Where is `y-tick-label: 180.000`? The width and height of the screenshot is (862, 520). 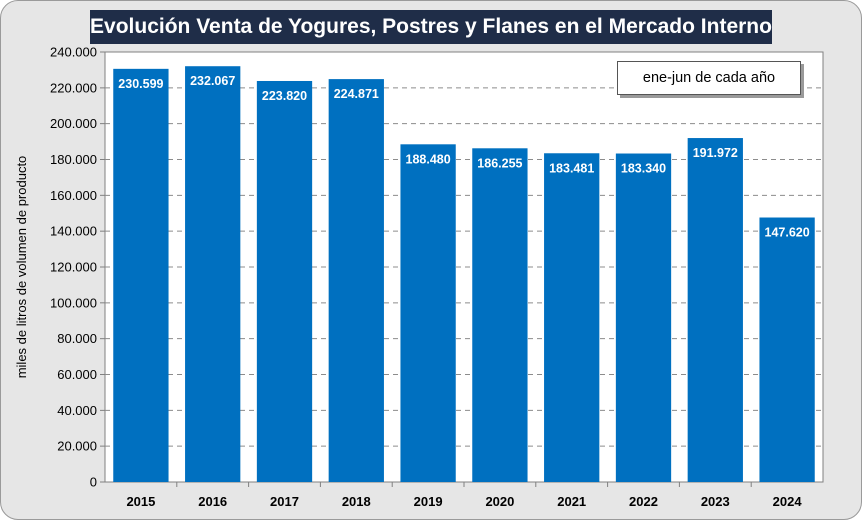
y-tick-label: 180.000 is located at coordinates (73, 159).